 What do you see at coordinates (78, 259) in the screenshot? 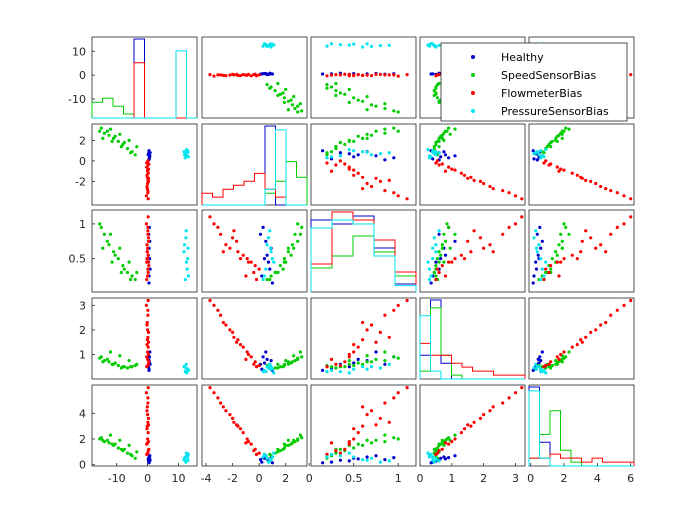
I see `y-tick-label-3: 0.5` at bounding box center [78, 259].